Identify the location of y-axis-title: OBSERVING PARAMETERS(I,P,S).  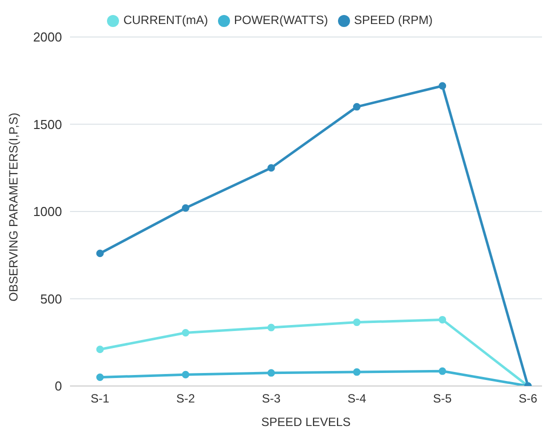
(13, 207).